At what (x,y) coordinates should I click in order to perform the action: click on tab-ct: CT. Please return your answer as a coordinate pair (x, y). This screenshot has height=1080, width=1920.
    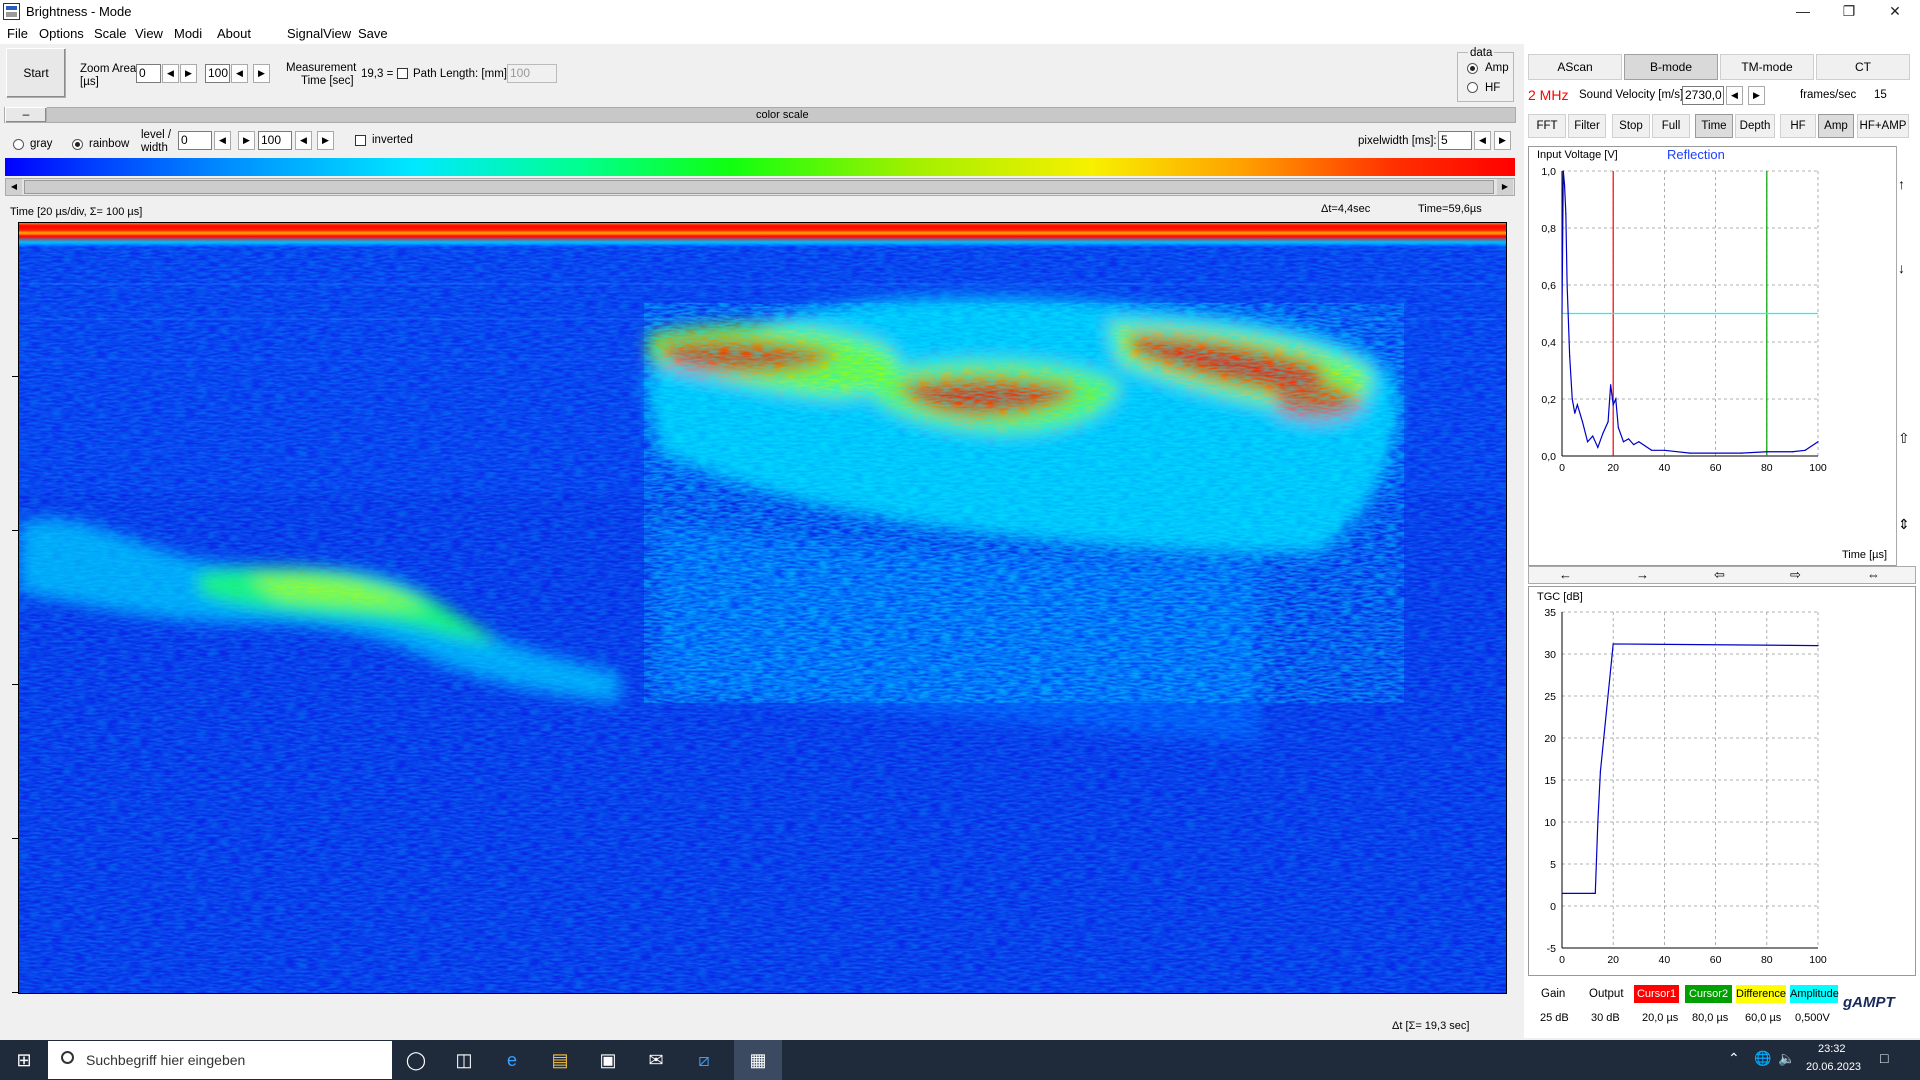
    Looking at the image, I should click on (1863, 67).